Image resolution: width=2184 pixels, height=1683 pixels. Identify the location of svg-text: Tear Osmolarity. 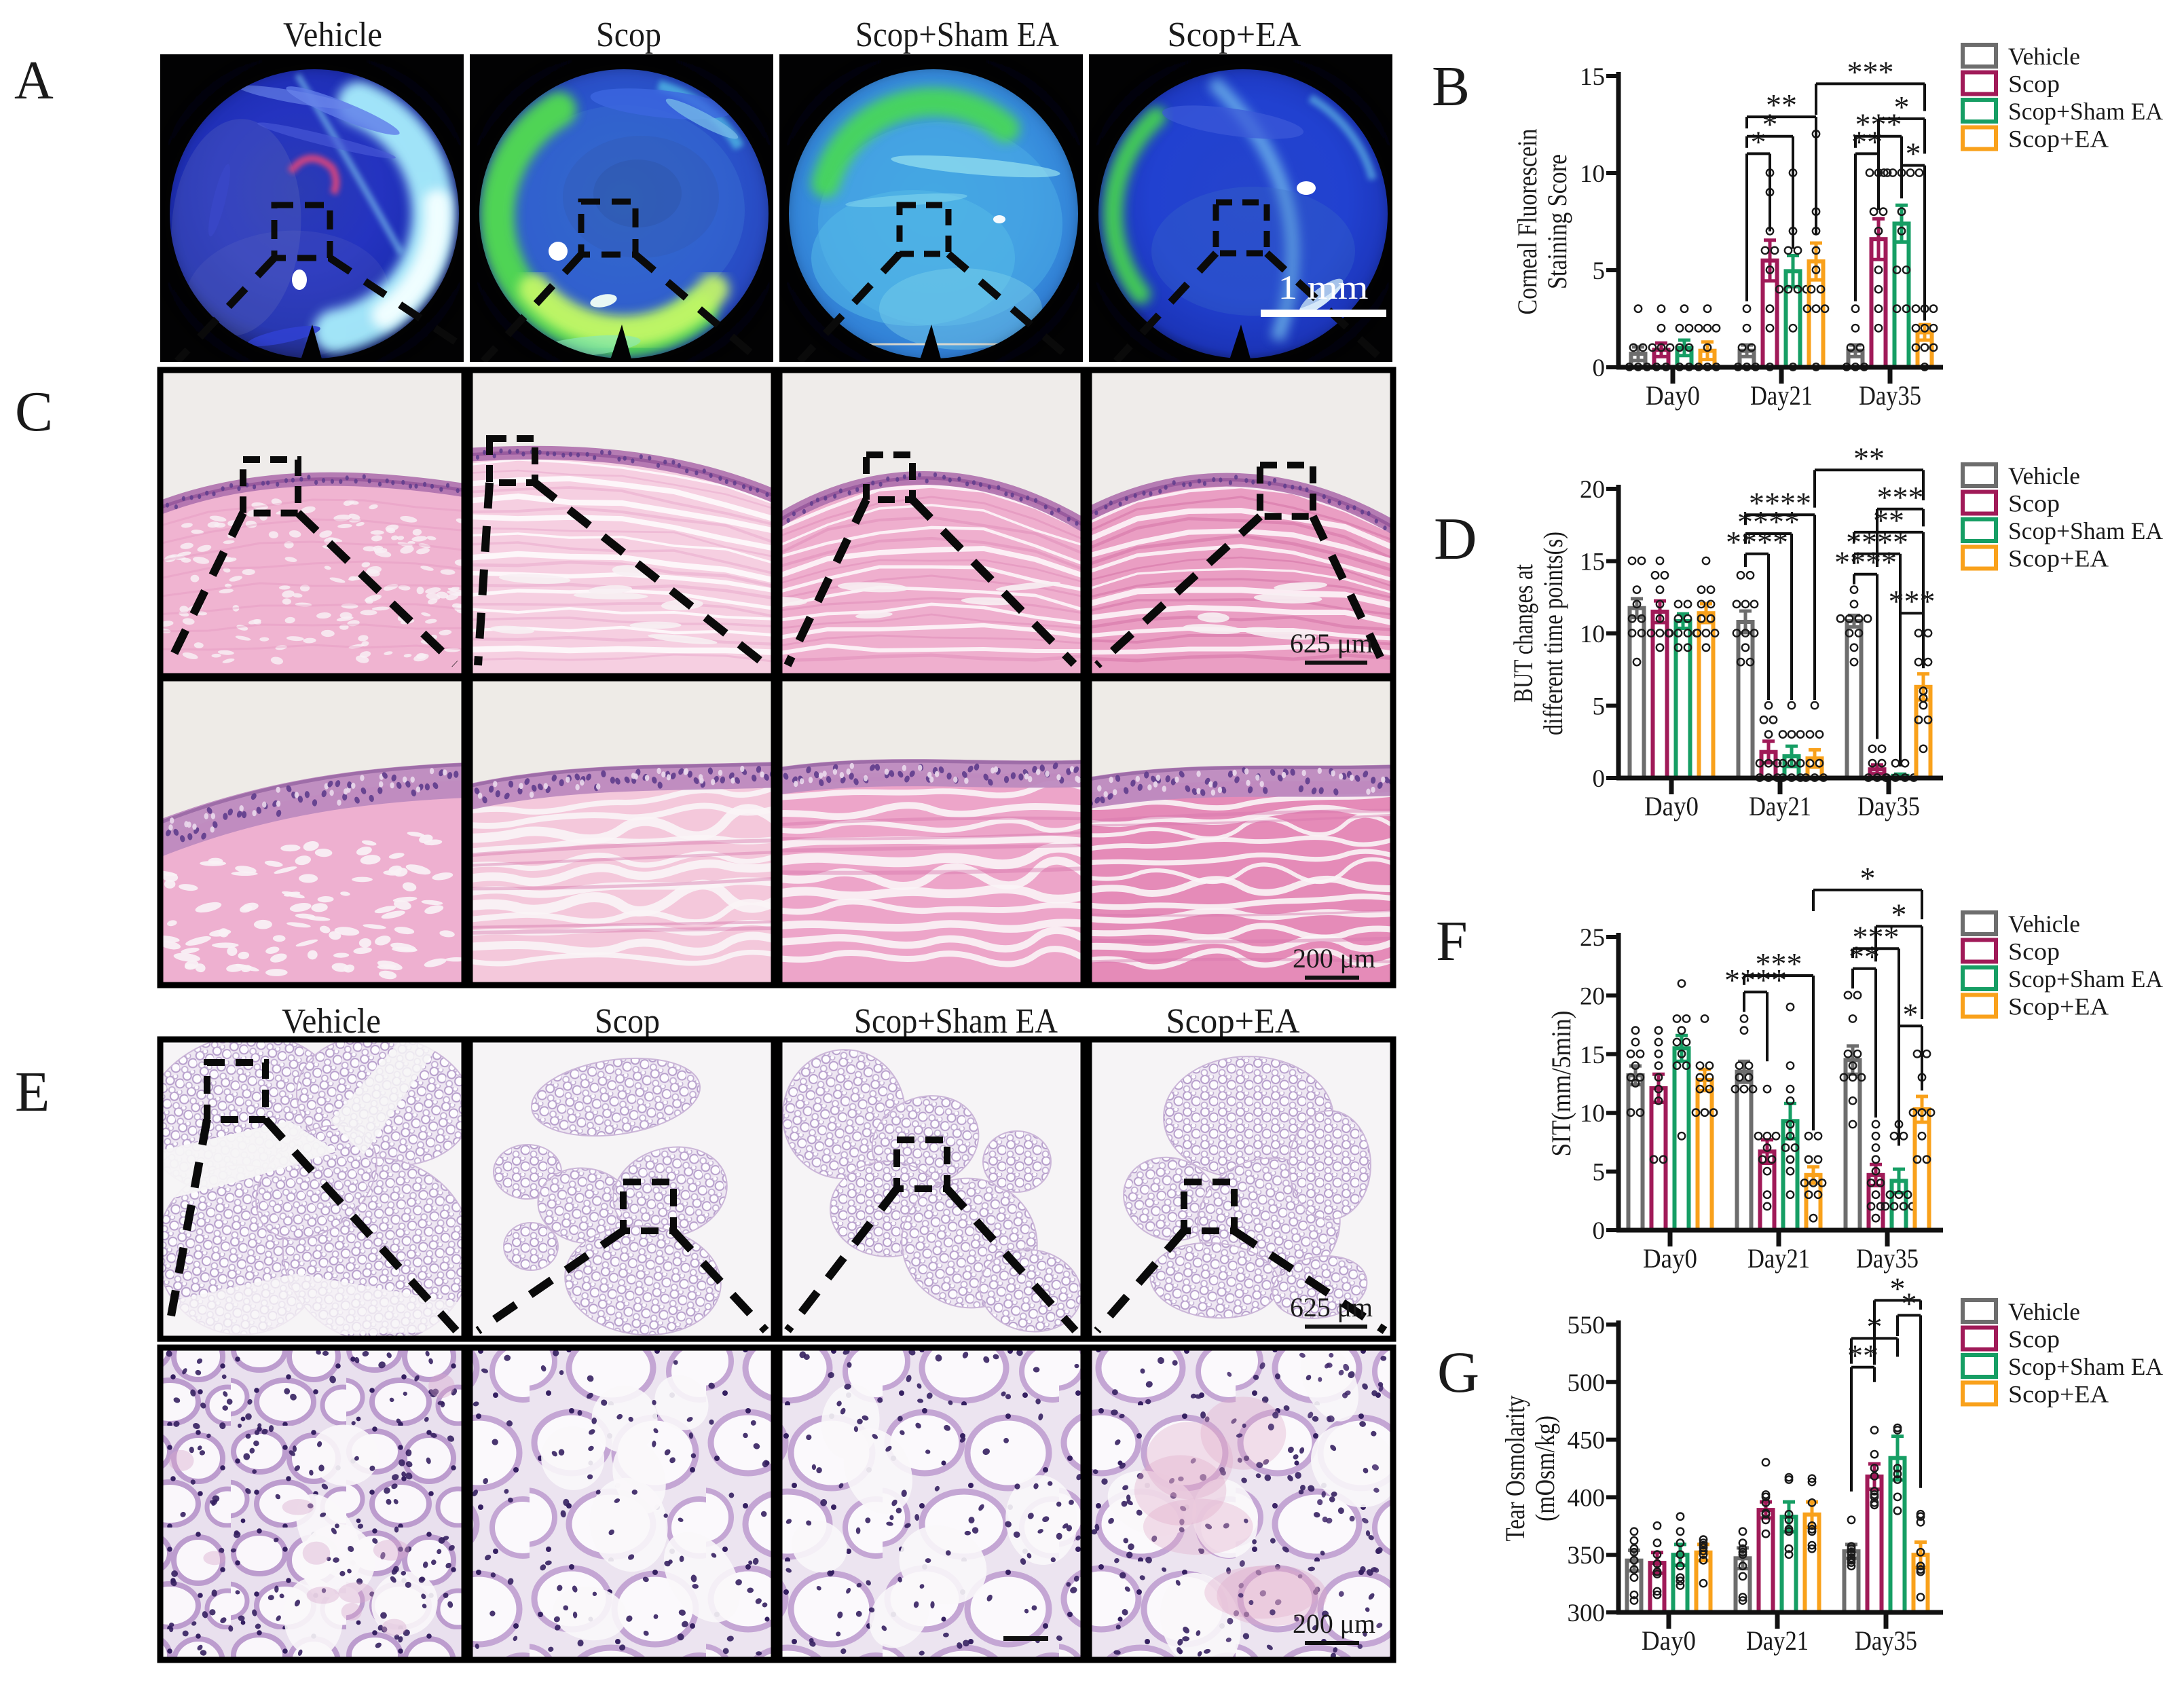
(1515, 1469).